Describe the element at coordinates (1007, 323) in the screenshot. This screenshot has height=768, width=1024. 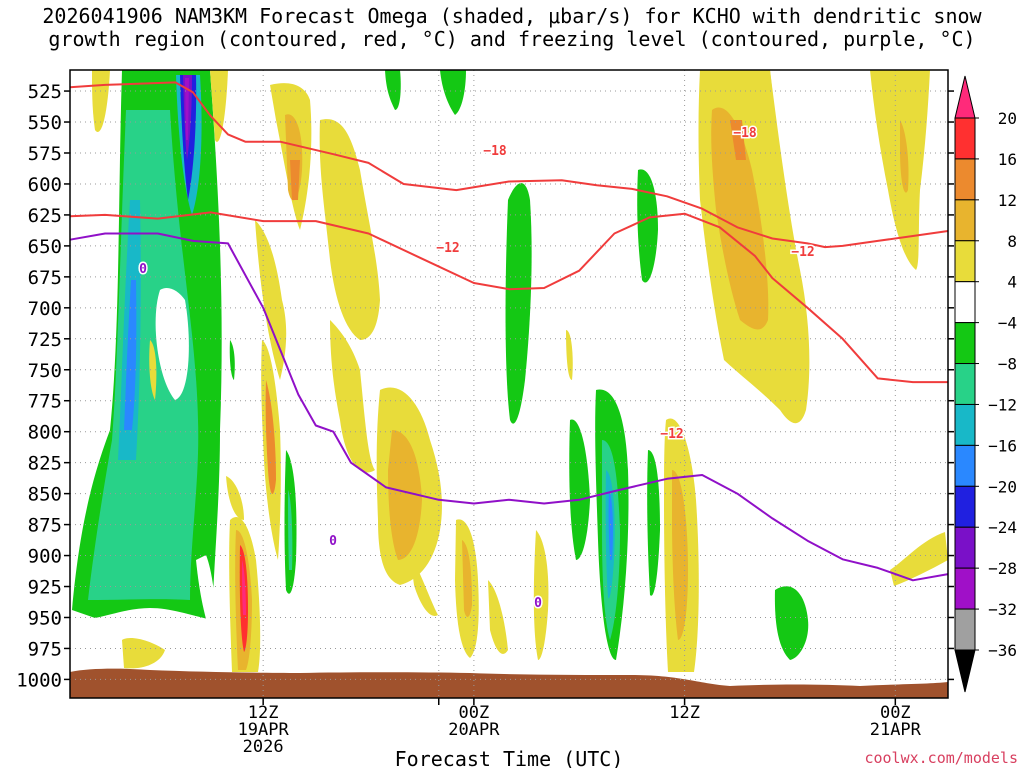
I see `colorbar-label-5: −4` at that location.